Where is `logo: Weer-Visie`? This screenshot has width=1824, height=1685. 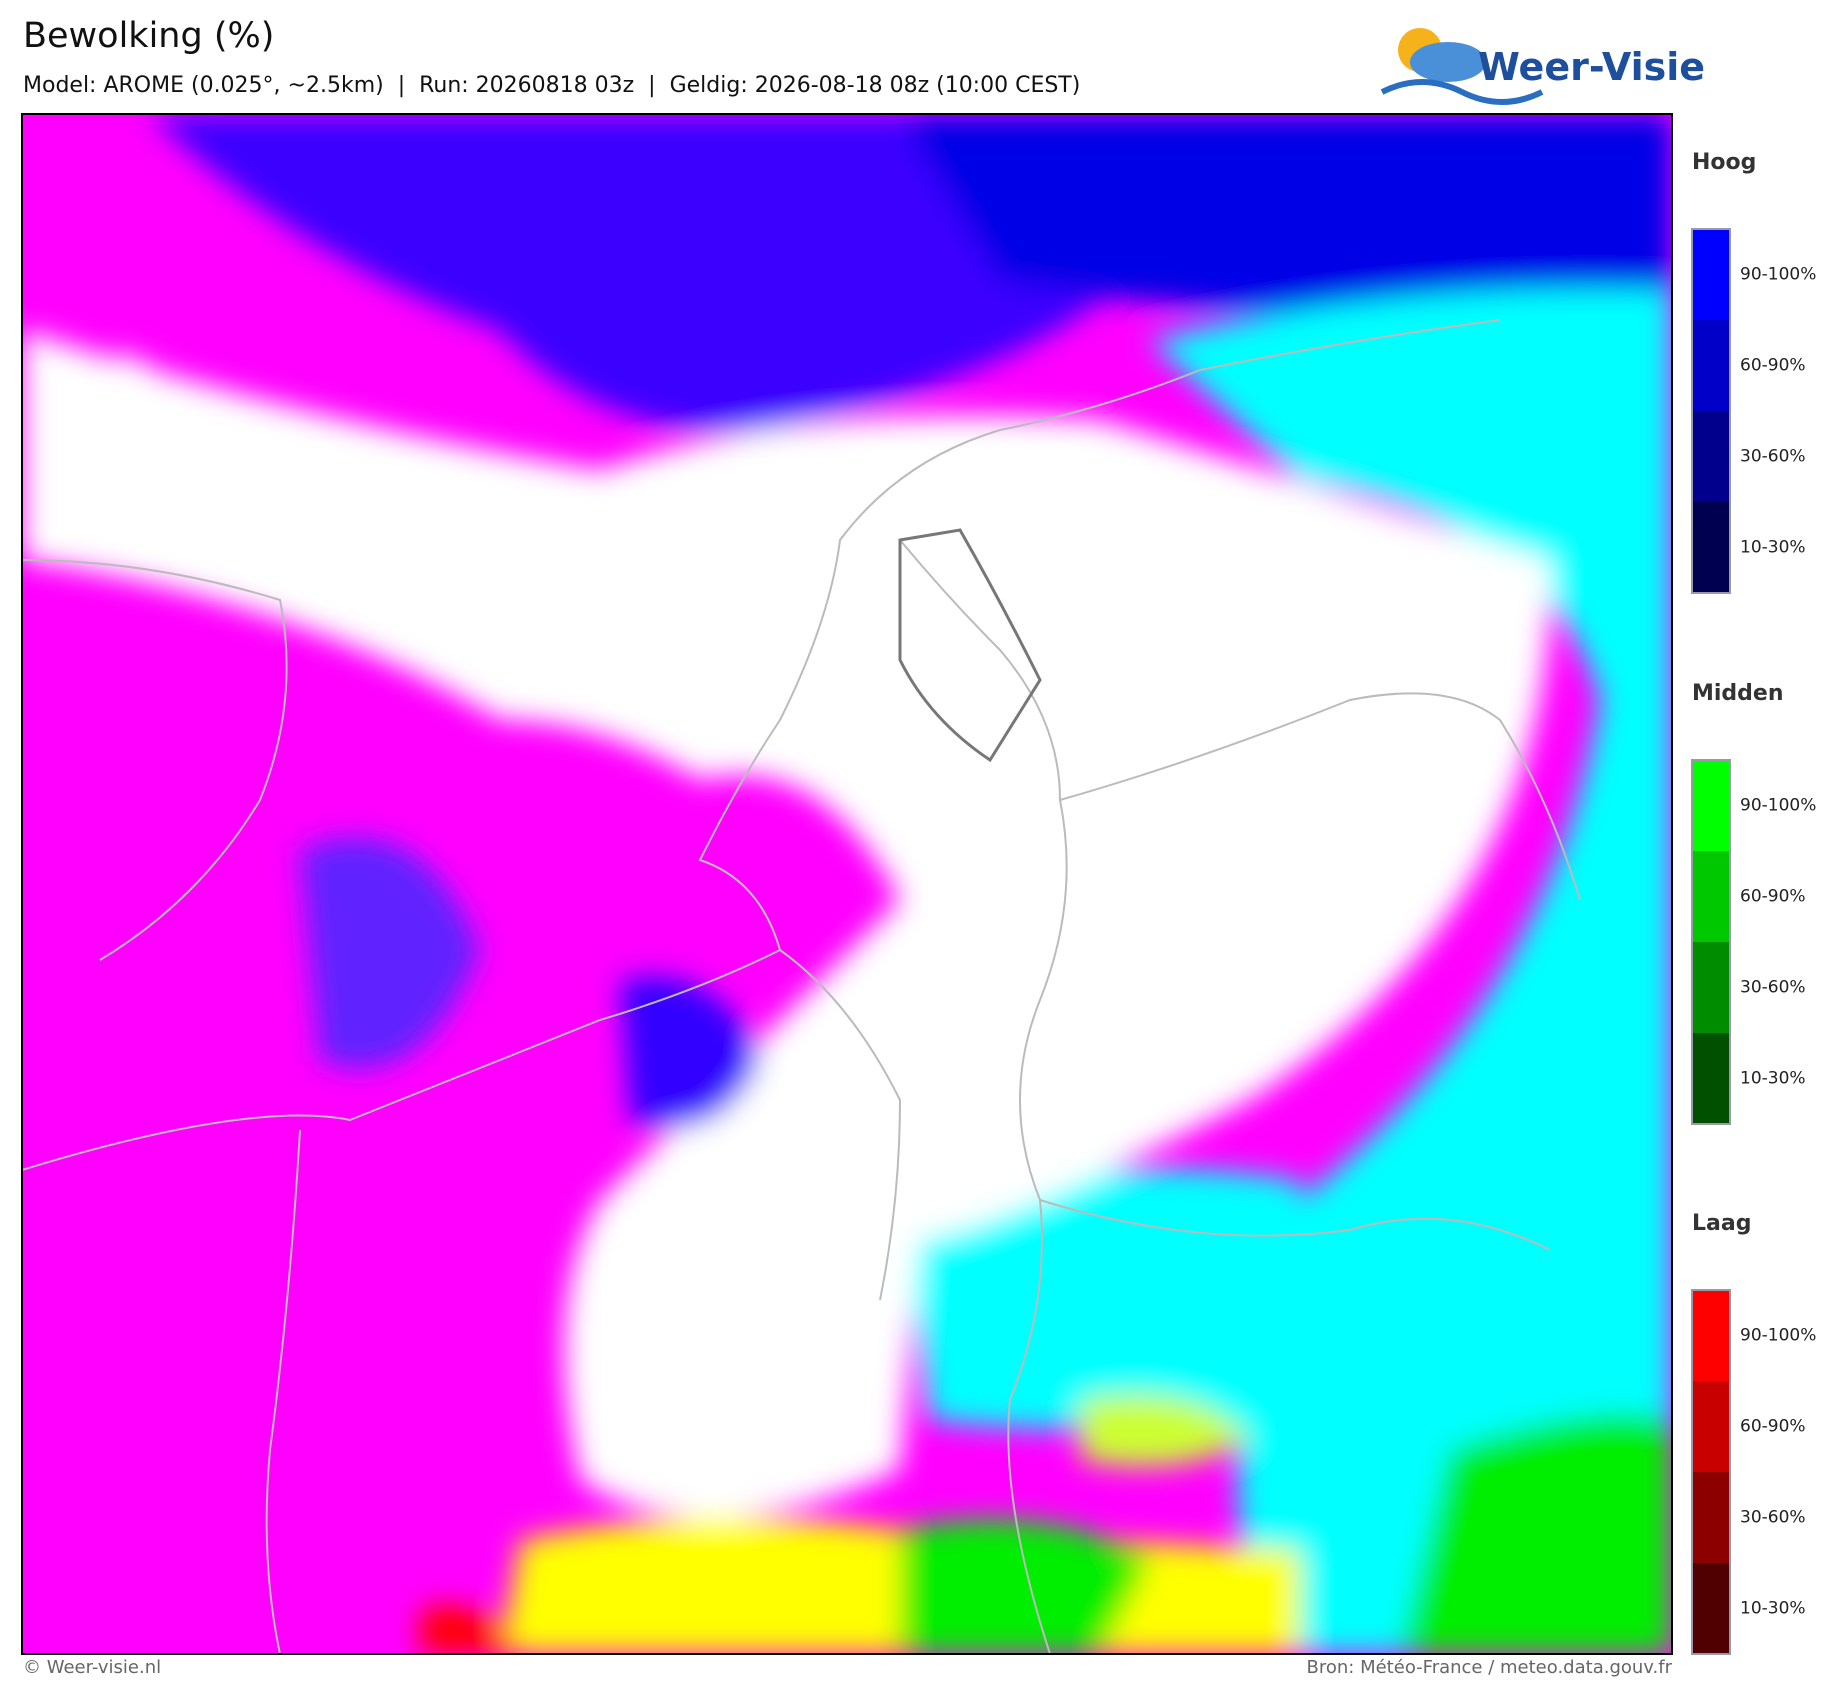
logo: Weer-Visie is located at coordinates (1542, 66).